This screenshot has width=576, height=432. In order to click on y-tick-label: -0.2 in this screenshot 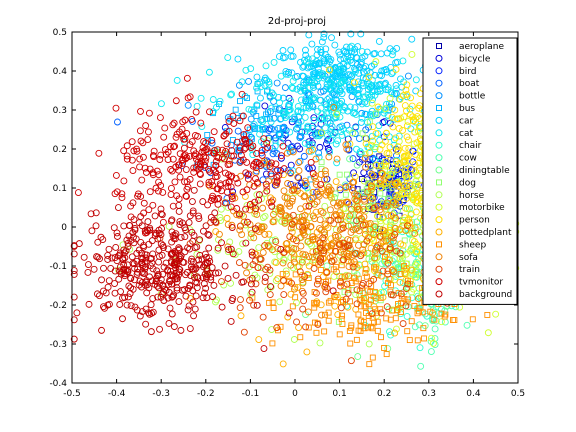, I will do `click(58, 306)`.